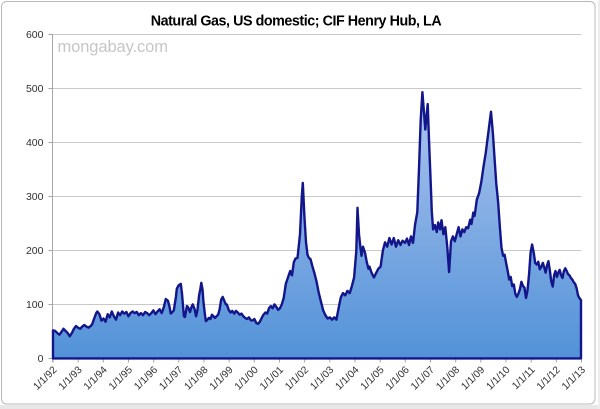 The width and height of the screenshot is (600, 409). Describe the element at coordinates (35, 197) in the screenshot. I see `svg-text: 300` at that location.